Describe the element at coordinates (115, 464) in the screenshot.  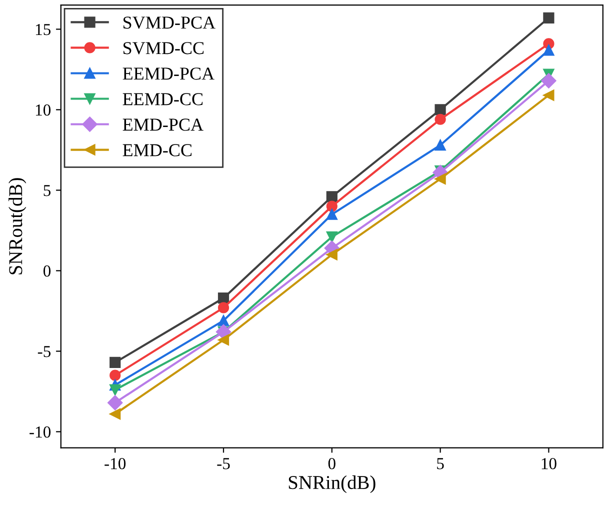
I see `x-tick-label: -10` at that location.